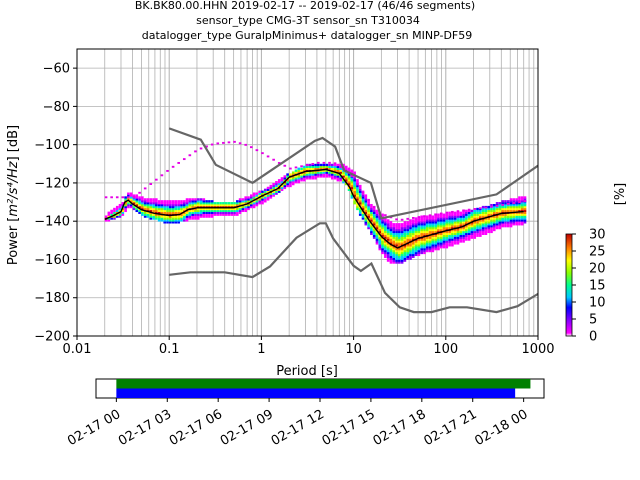 The image size is (640, 480). What do you see at coordinates (13, 143) in the screenshot?
I see `y-axis-label-tail: ] [dB]` at bounding box center [13, 143].